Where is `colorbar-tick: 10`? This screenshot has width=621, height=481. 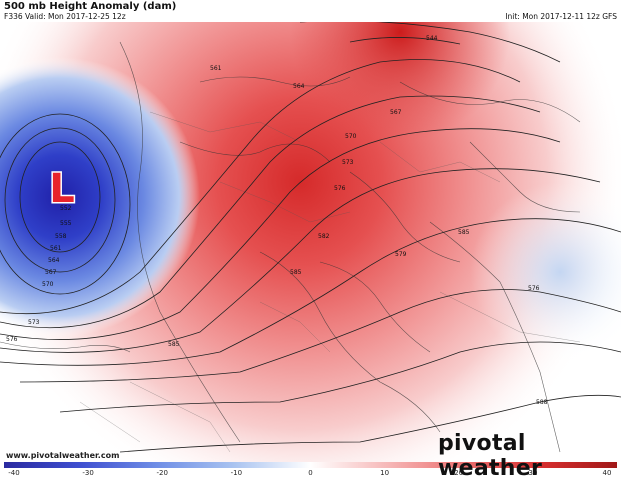 colorbar-tick: 10 is located at coordinates (385, 473).